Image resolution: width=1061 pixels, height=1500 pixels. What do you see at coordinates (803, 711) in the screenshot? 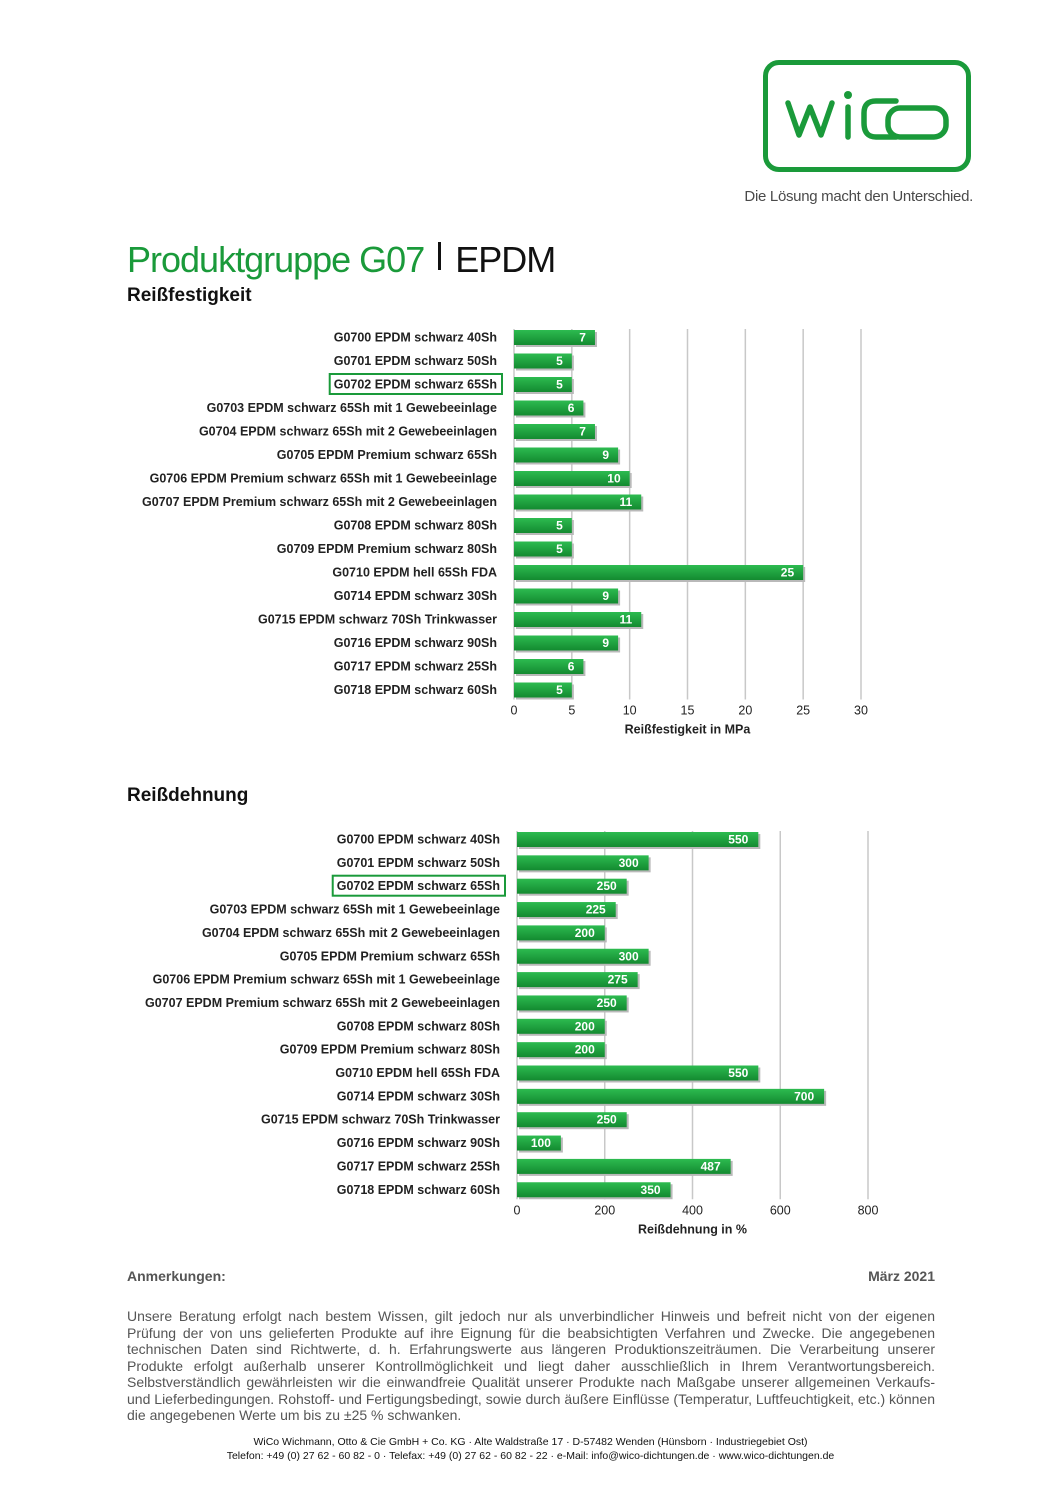
I see `tick-label-25: 25` at bounding box center [803, 711].